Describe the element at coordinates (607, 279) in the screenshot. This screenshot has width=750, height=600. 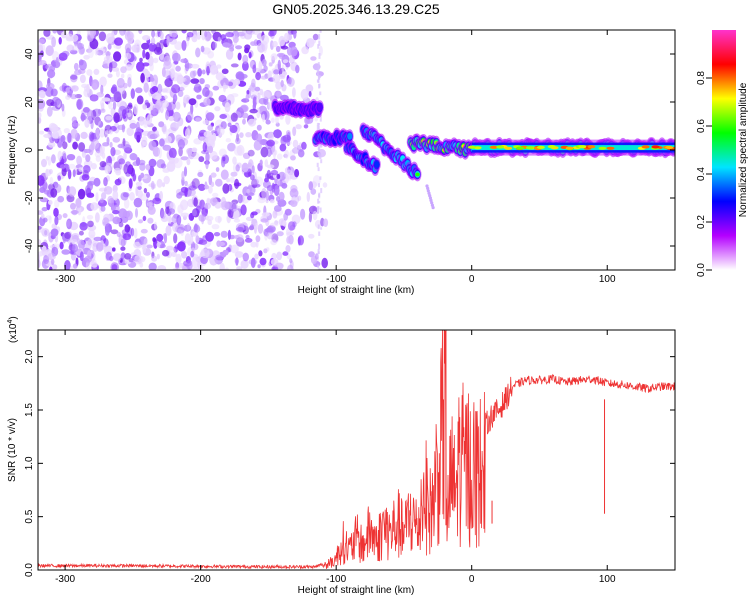
I see `spectrogram-x-tick-label: 100` at that location.